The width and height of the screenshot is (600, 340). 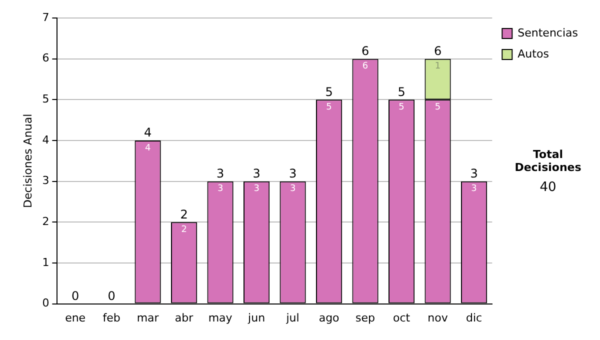 What do you see at coordinates (75, 317) in the screenshot?
I see `x-tick-label: ene` at bounding box center [75, 317].